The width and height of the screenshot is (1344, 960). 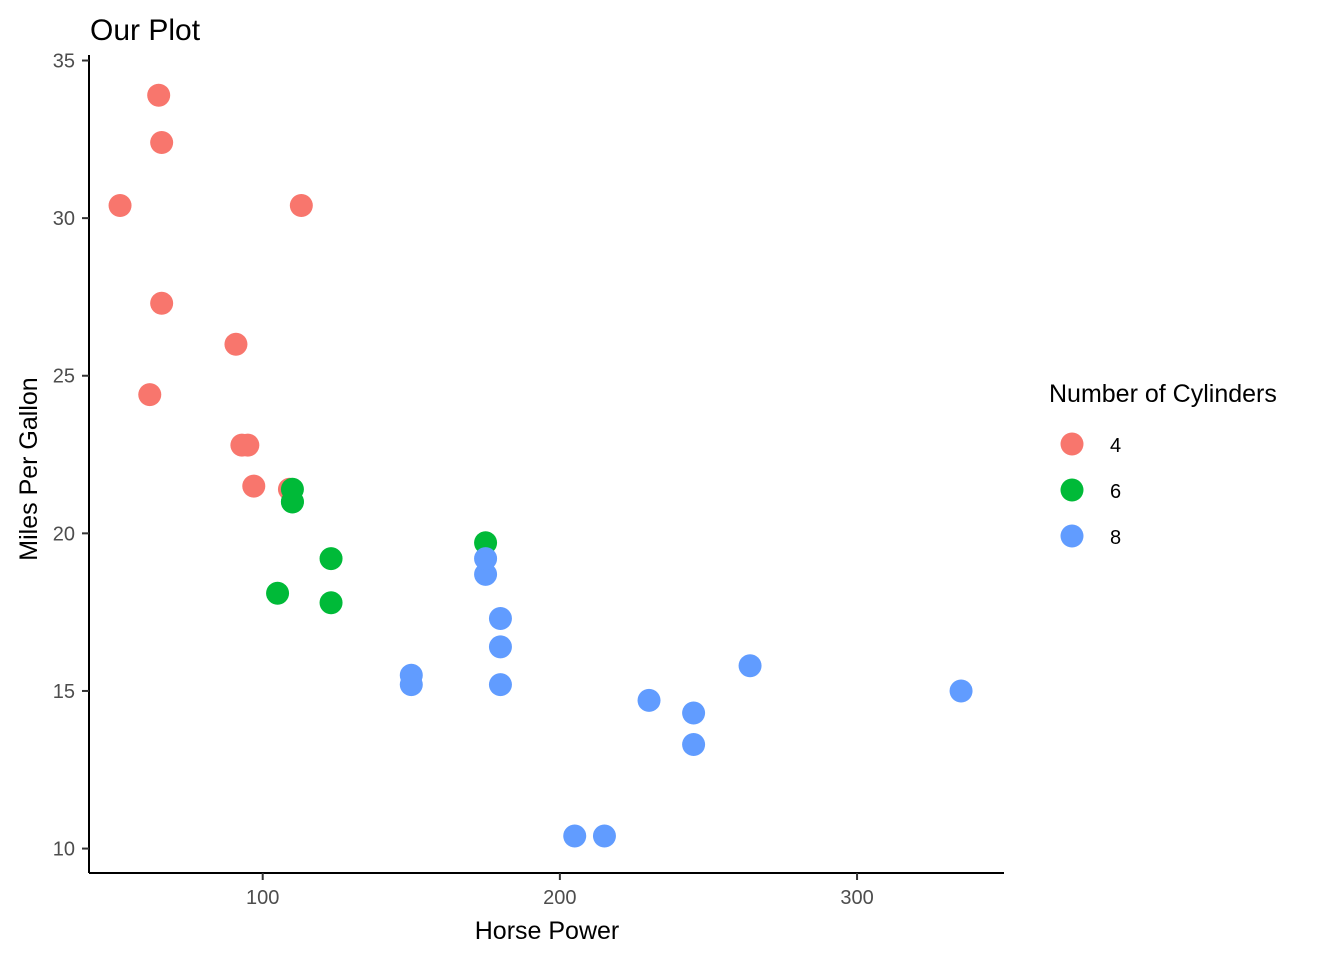 I want to click on y-tick-label: 20, so click(x=64, y=534).